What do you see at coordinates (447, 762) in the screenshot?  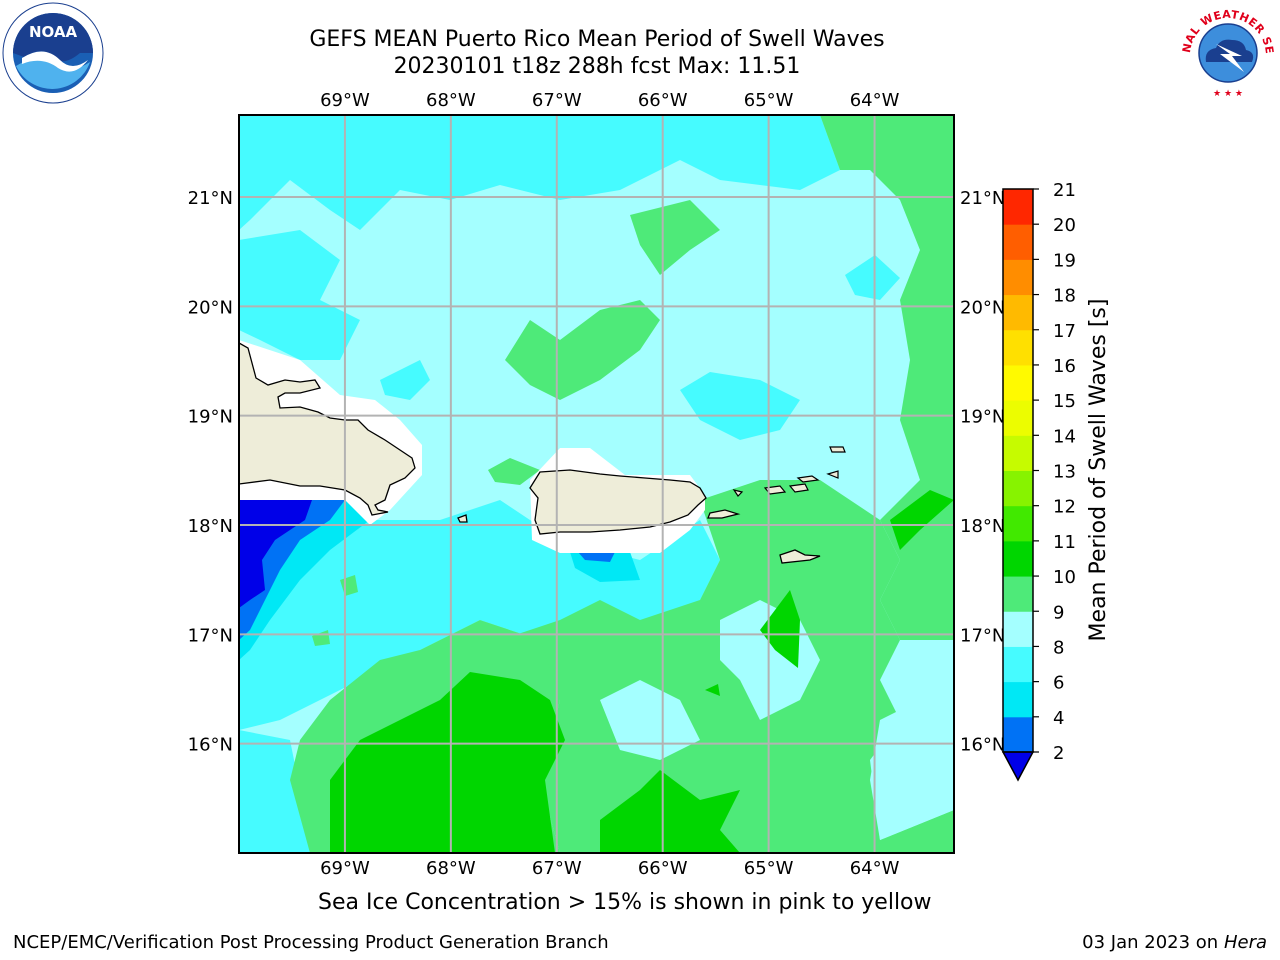 I see `contour-10-11-south` at bounding box center [447, 762].